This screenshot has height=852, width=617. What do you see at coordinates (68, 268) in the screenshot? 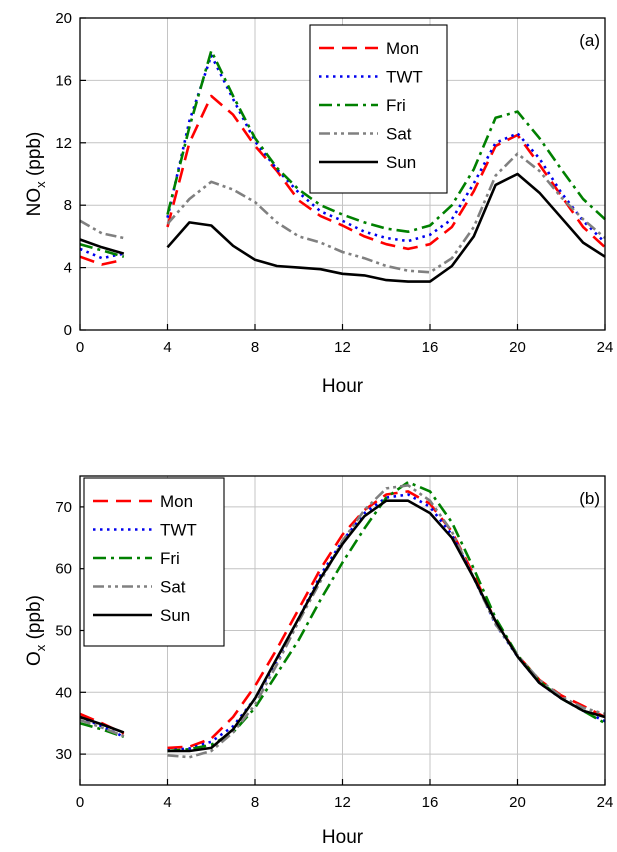
I see `y-tick-label: 4` at bounding box center [68, 268].